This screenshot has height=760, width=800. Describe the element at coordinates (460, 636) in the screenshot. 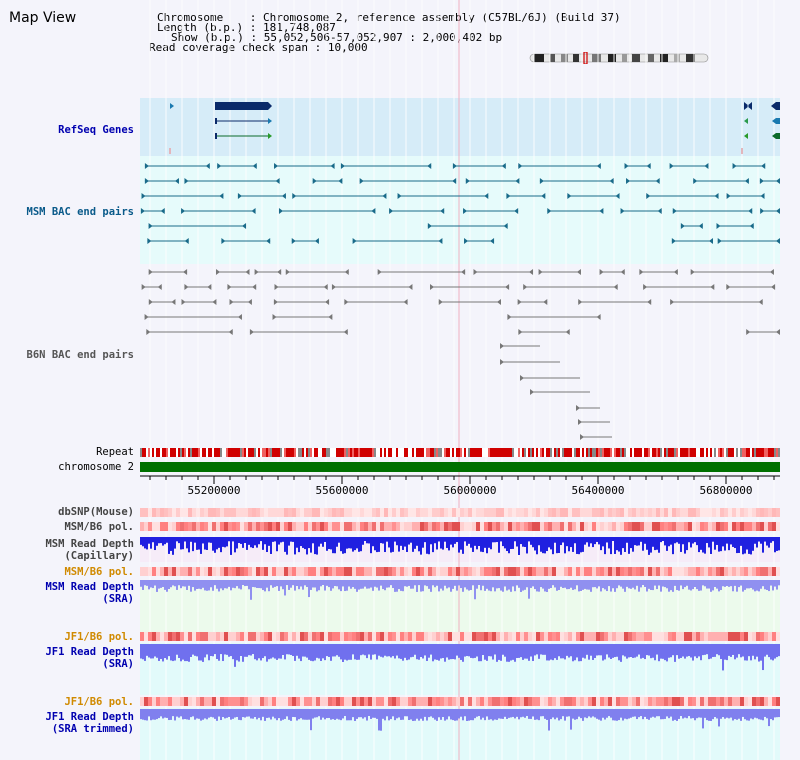

I see `jf1-pol-heat-strip` at that location.